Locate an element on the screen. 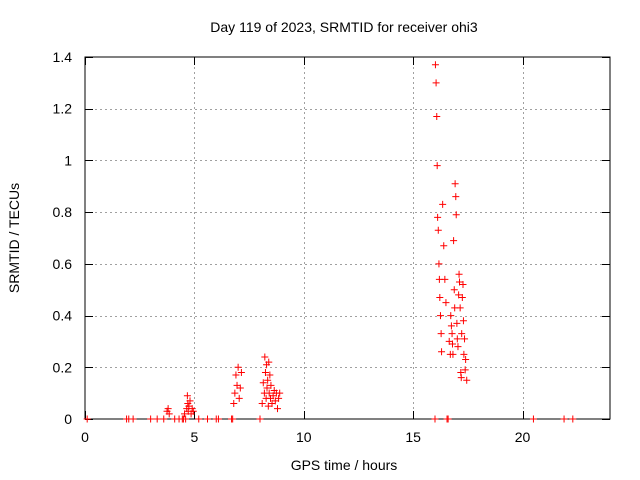 The height and width of the screenshot is (480, 640). x-tick-label: 10 is located at coordinates (304, 437).